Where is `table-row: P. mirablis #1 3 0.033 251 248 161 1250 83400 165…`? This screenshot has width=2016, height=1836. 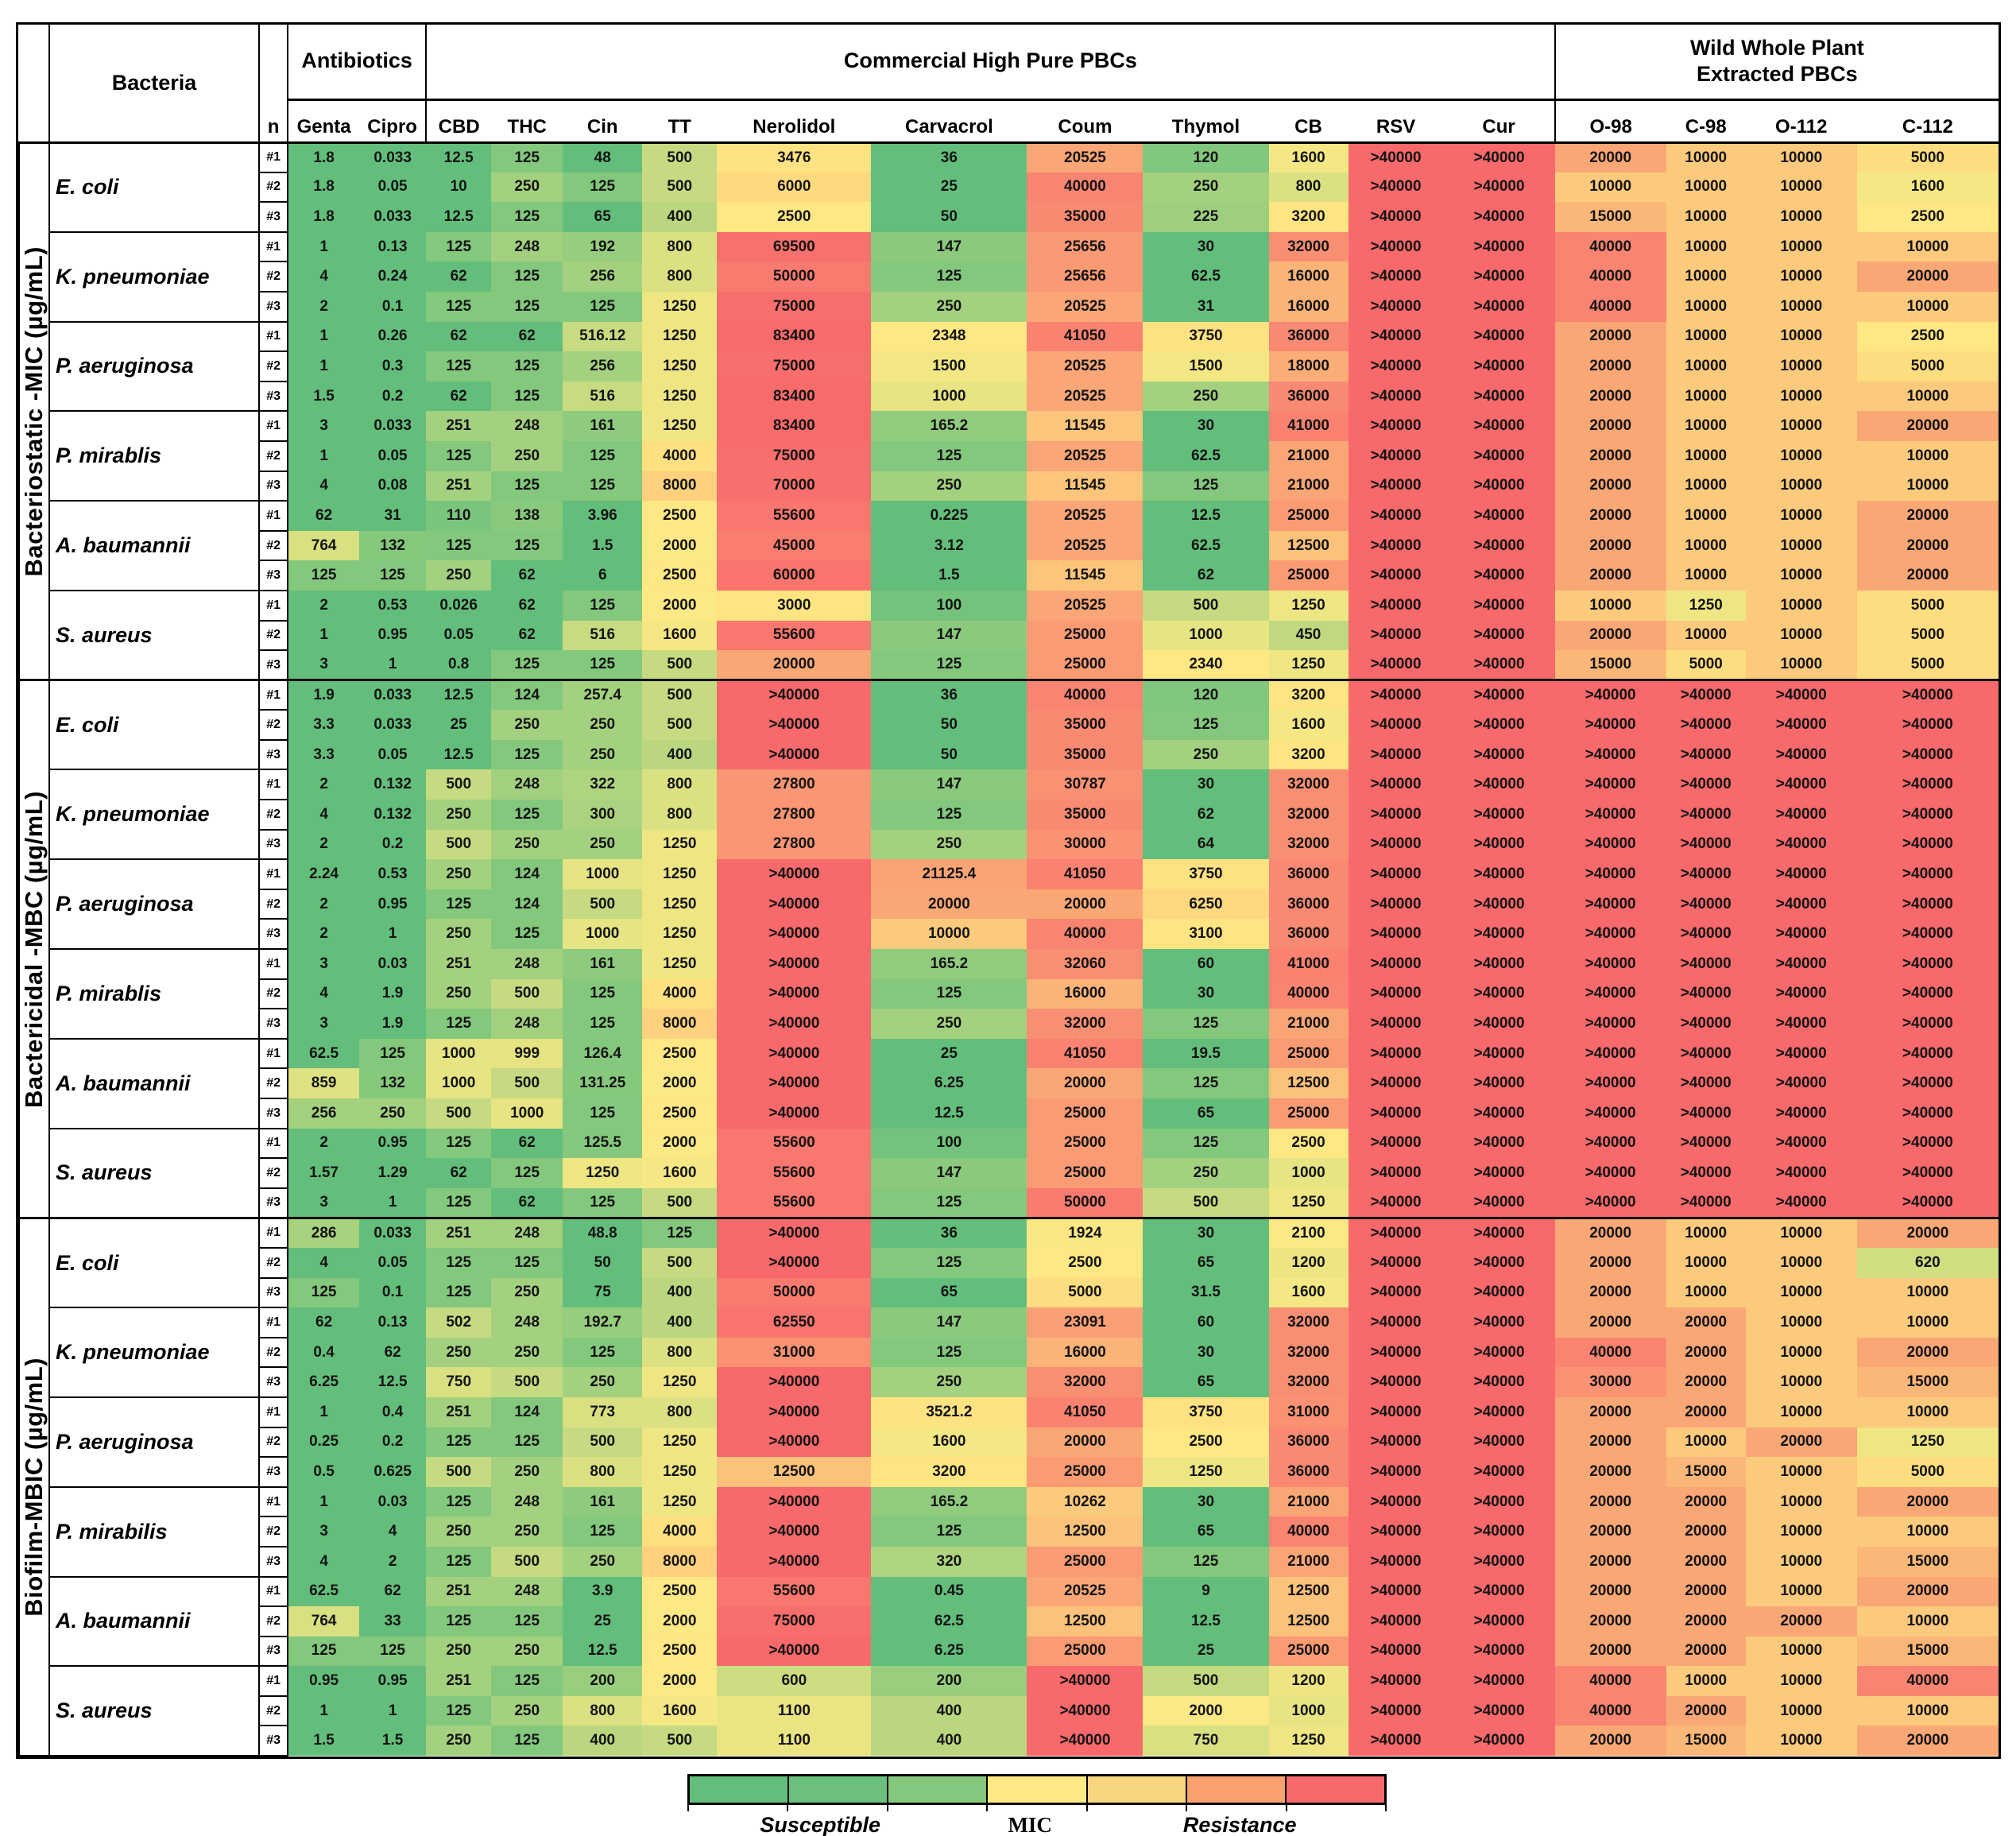 table-row: P. mirablis #1 3 0.033 251 248 161 1250 83400 165… is located at coordinates (1009, 456).